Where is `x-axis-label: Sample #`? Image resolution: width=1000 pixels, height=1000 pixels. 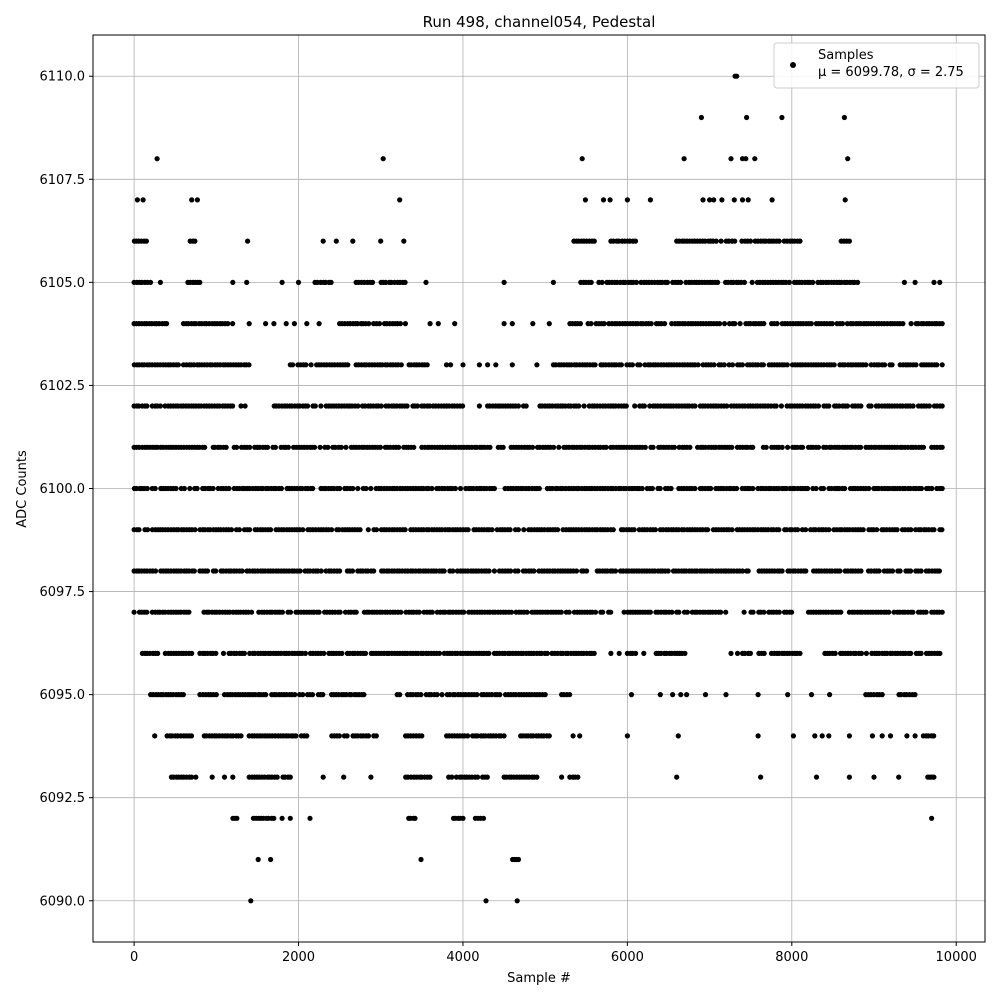
x-axis-label: Sample # is located at coordinates (539, 978).